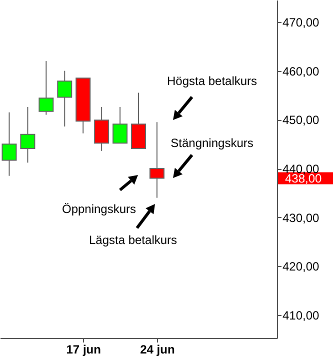 Image resolution: width=333 pixels, height=356 pixels. I want to click on y-tick-label: 450,00, so click(301, 120).